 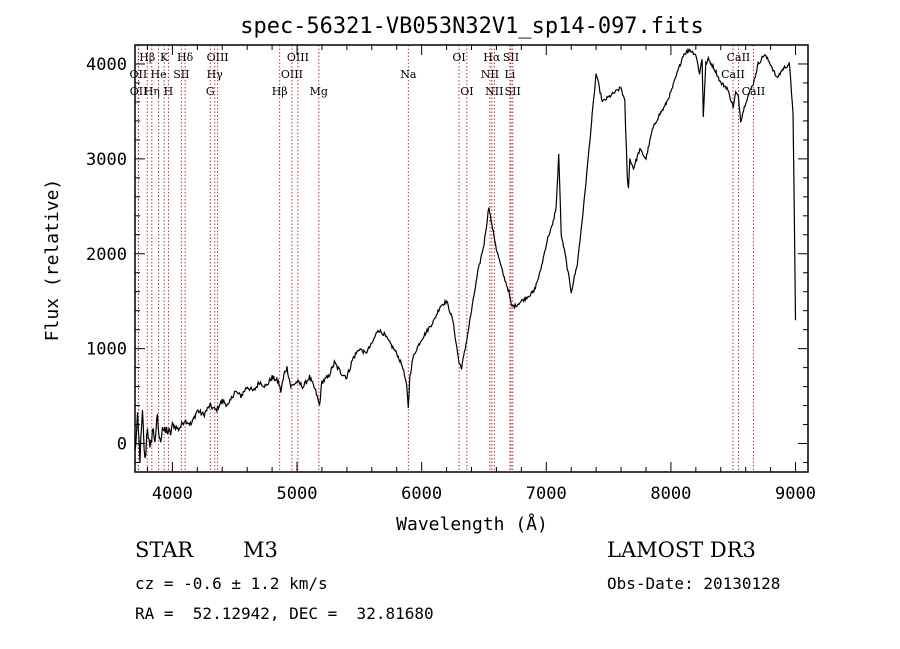 What do you see at coordinates (52, 260) in the screenshot?
I see `y-axis-label: Flux (relative)` at bounding box center [52, 260].